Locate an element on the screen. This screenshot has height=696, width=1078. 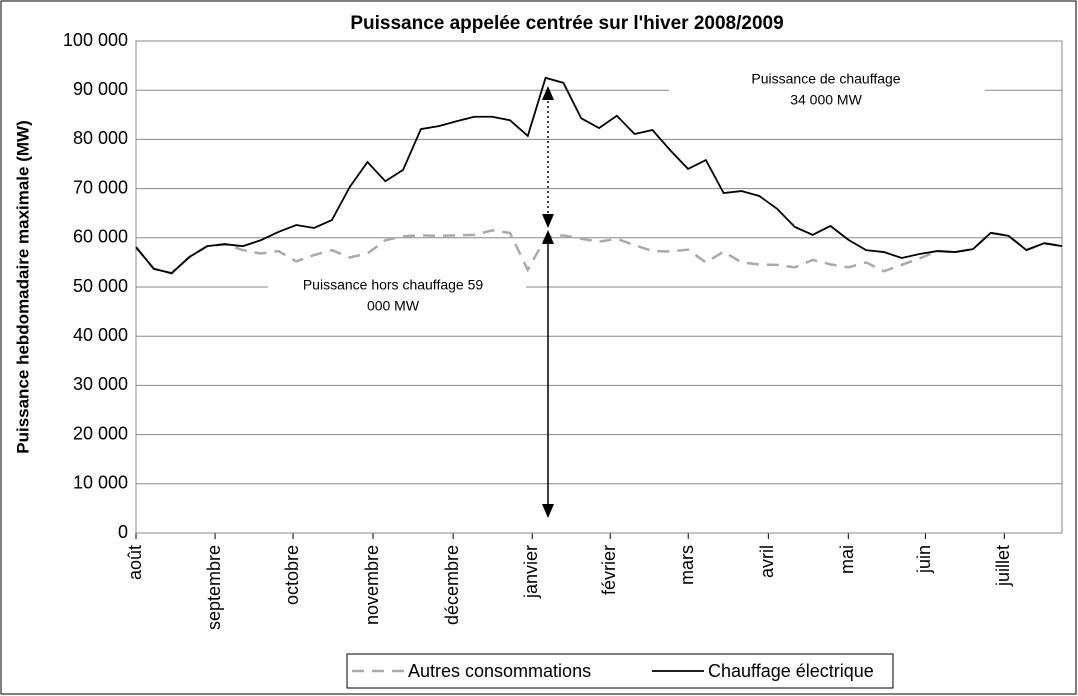
legend-label: Autres consommations is located at coordinates (499, 671).